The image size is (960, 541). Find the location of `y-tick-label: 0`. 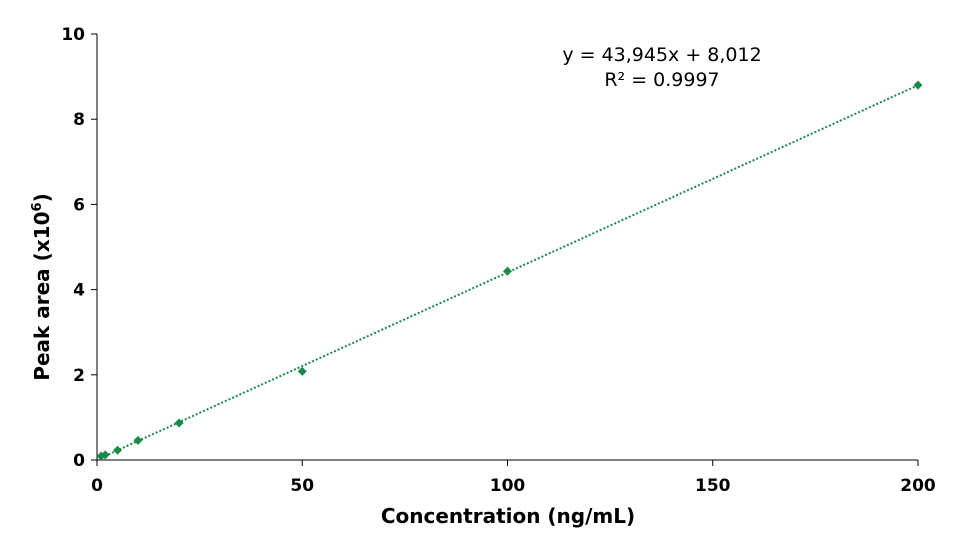

y-tick-label: 0 is located at coordinates (79, 461).